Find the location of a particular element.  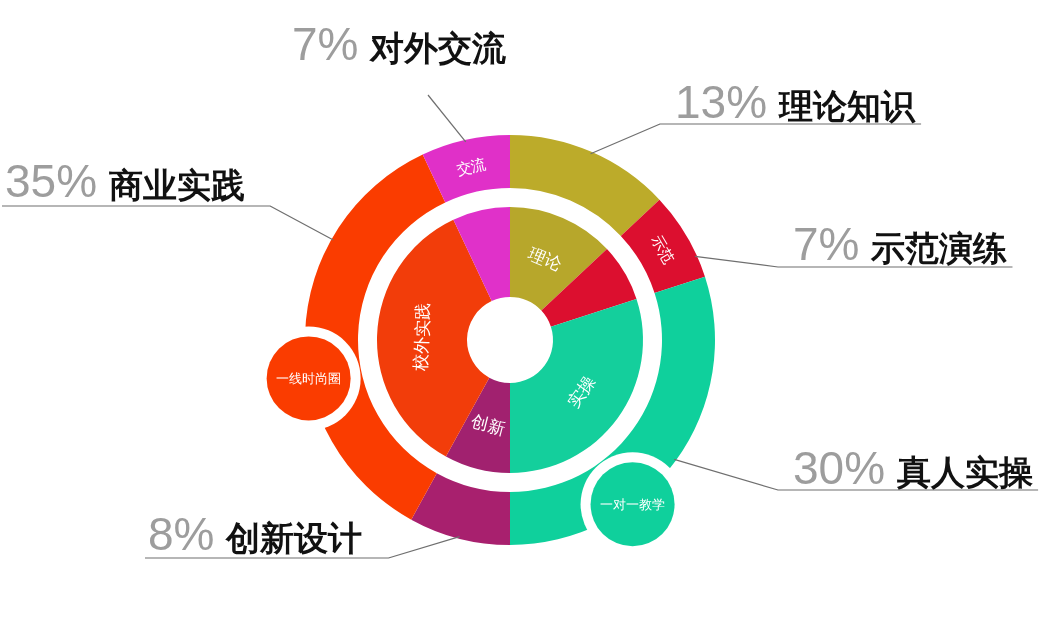

annotation: 一线时尚圈 is located at coordinates (309, 378).